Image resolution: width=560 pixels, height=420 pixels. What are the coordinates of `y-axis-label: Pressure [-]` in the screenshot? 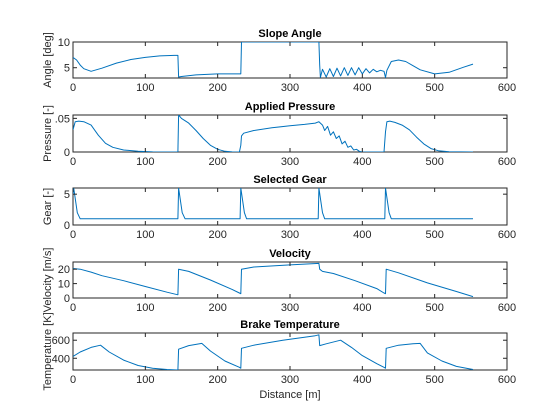 It's located at (48, 133).